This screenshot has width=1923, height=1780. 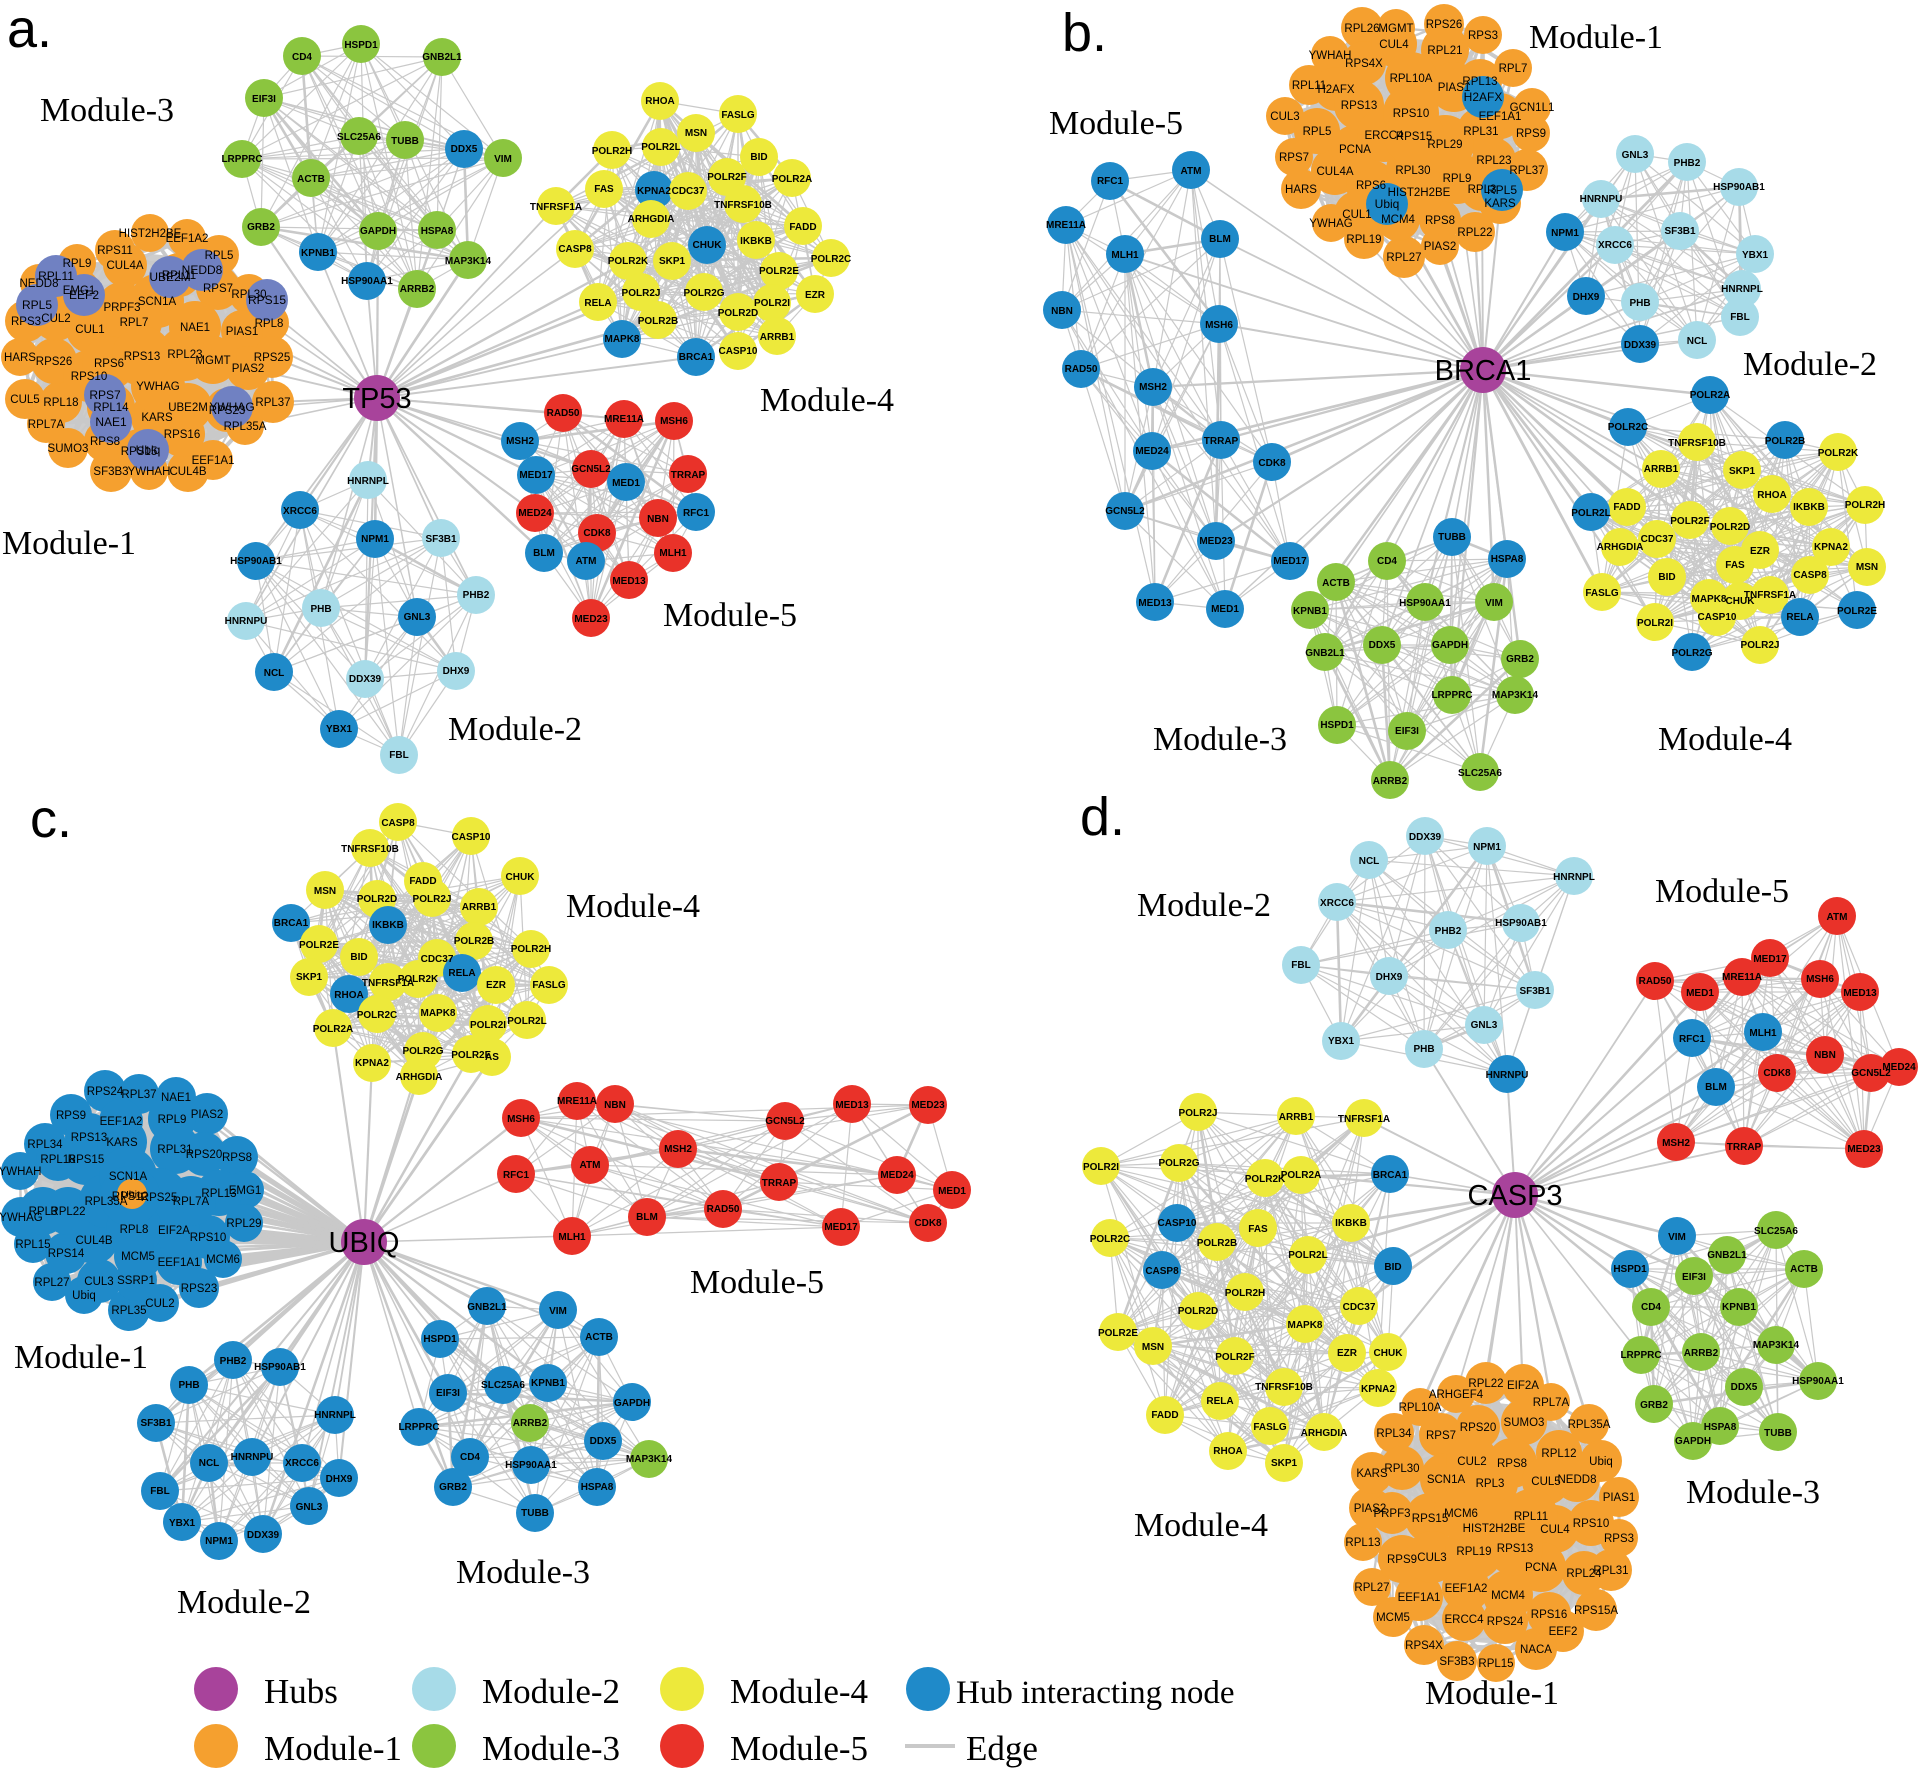 I want to click on svg-text: CUL4A, so click(x=1334, y=172).